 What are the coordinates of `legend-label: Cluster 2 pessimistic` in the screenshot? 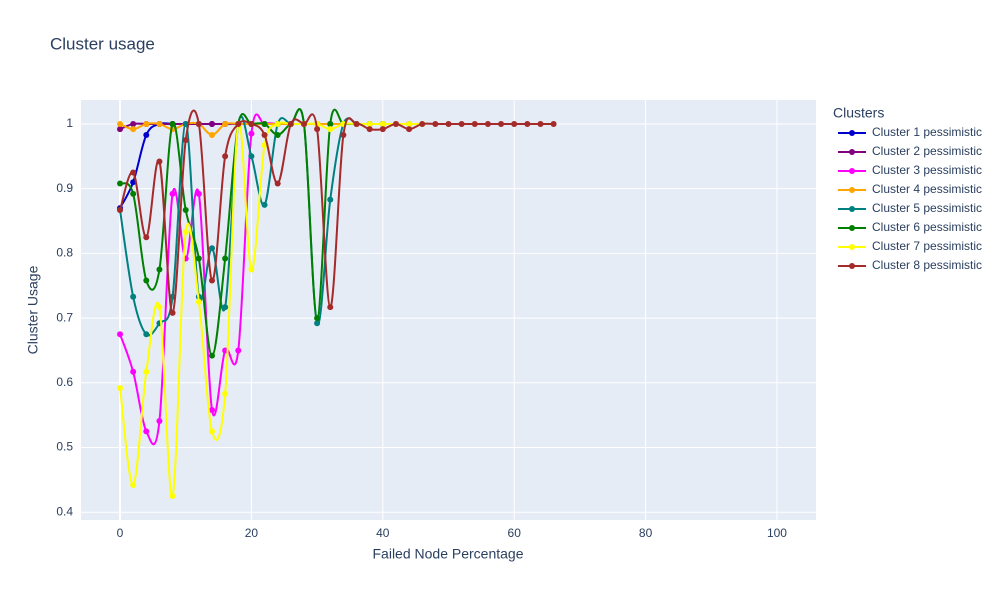 It's located at (927, 151).